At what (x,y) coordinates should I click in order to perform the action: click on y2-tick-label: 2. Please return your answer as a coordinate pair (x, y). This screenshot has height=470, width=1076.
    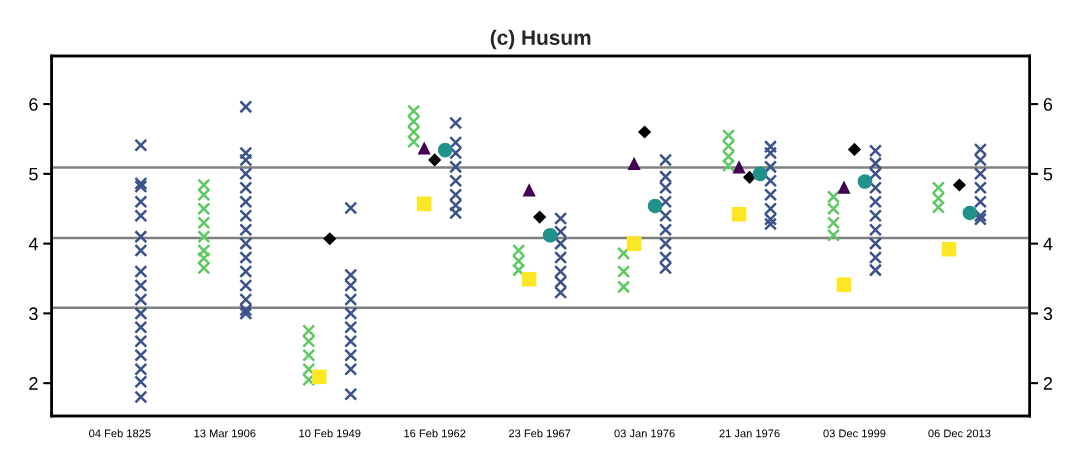
    Looking at the image, I should click on (1048, 383).